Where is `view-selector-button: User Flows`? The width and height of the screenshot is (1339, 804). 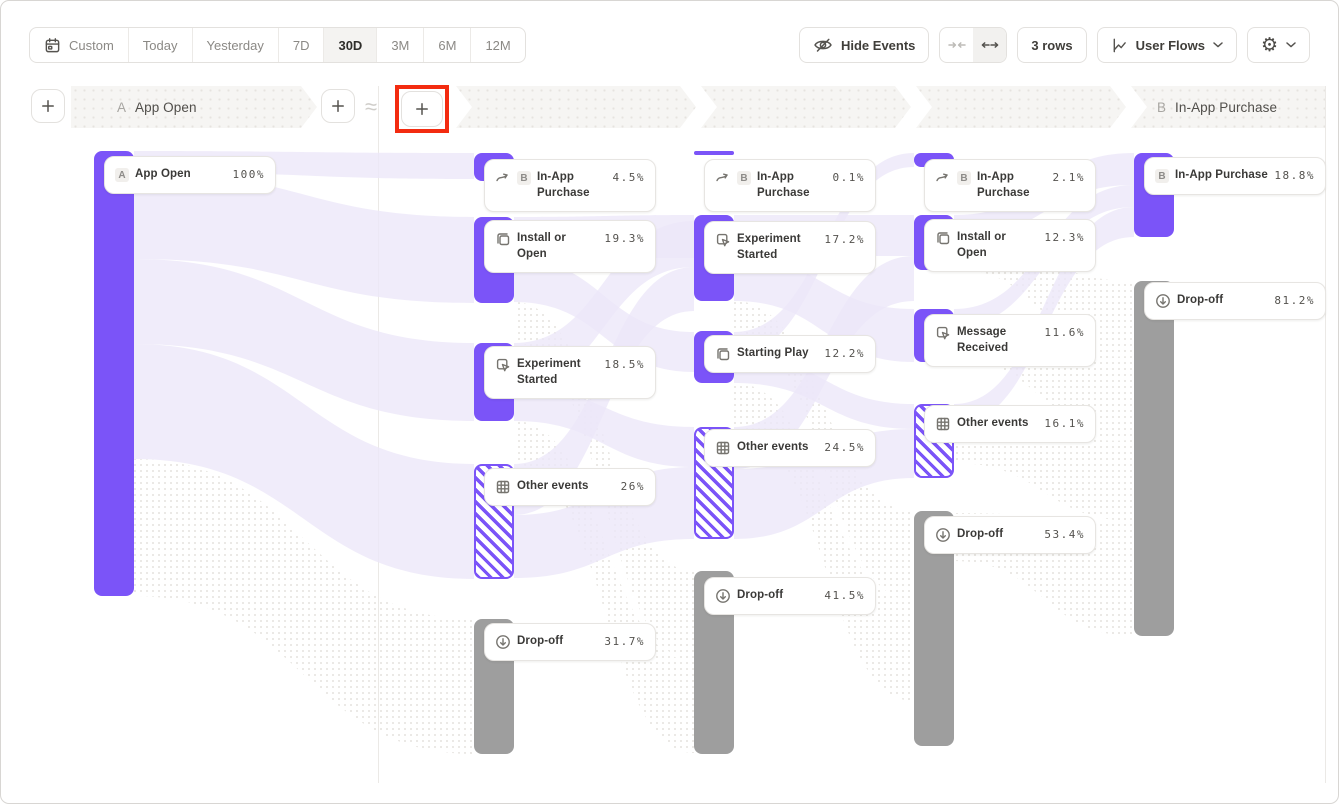
view-selector-button: User Flows is located at coordinates (1166, 45).